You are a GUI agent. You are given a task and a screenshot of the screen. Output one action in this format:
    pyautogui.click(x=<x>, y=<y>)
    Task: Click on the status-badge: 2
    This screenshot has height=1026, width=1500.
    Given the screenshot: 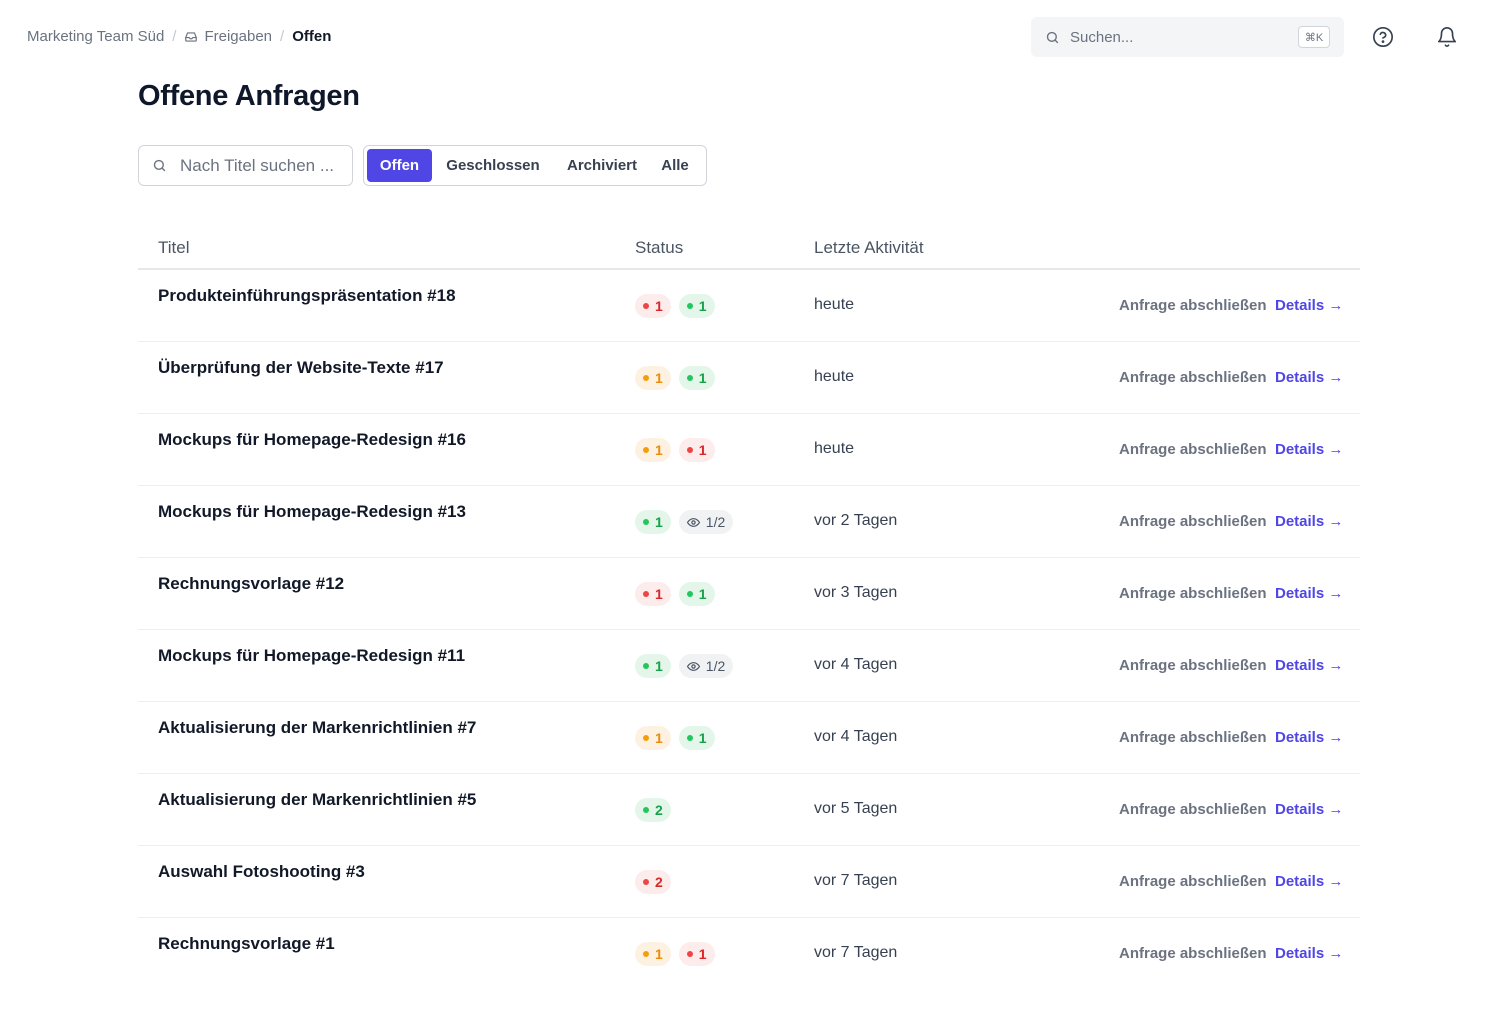 What is the action you would take?
    pyautogui.click(x=653, y=810)
    